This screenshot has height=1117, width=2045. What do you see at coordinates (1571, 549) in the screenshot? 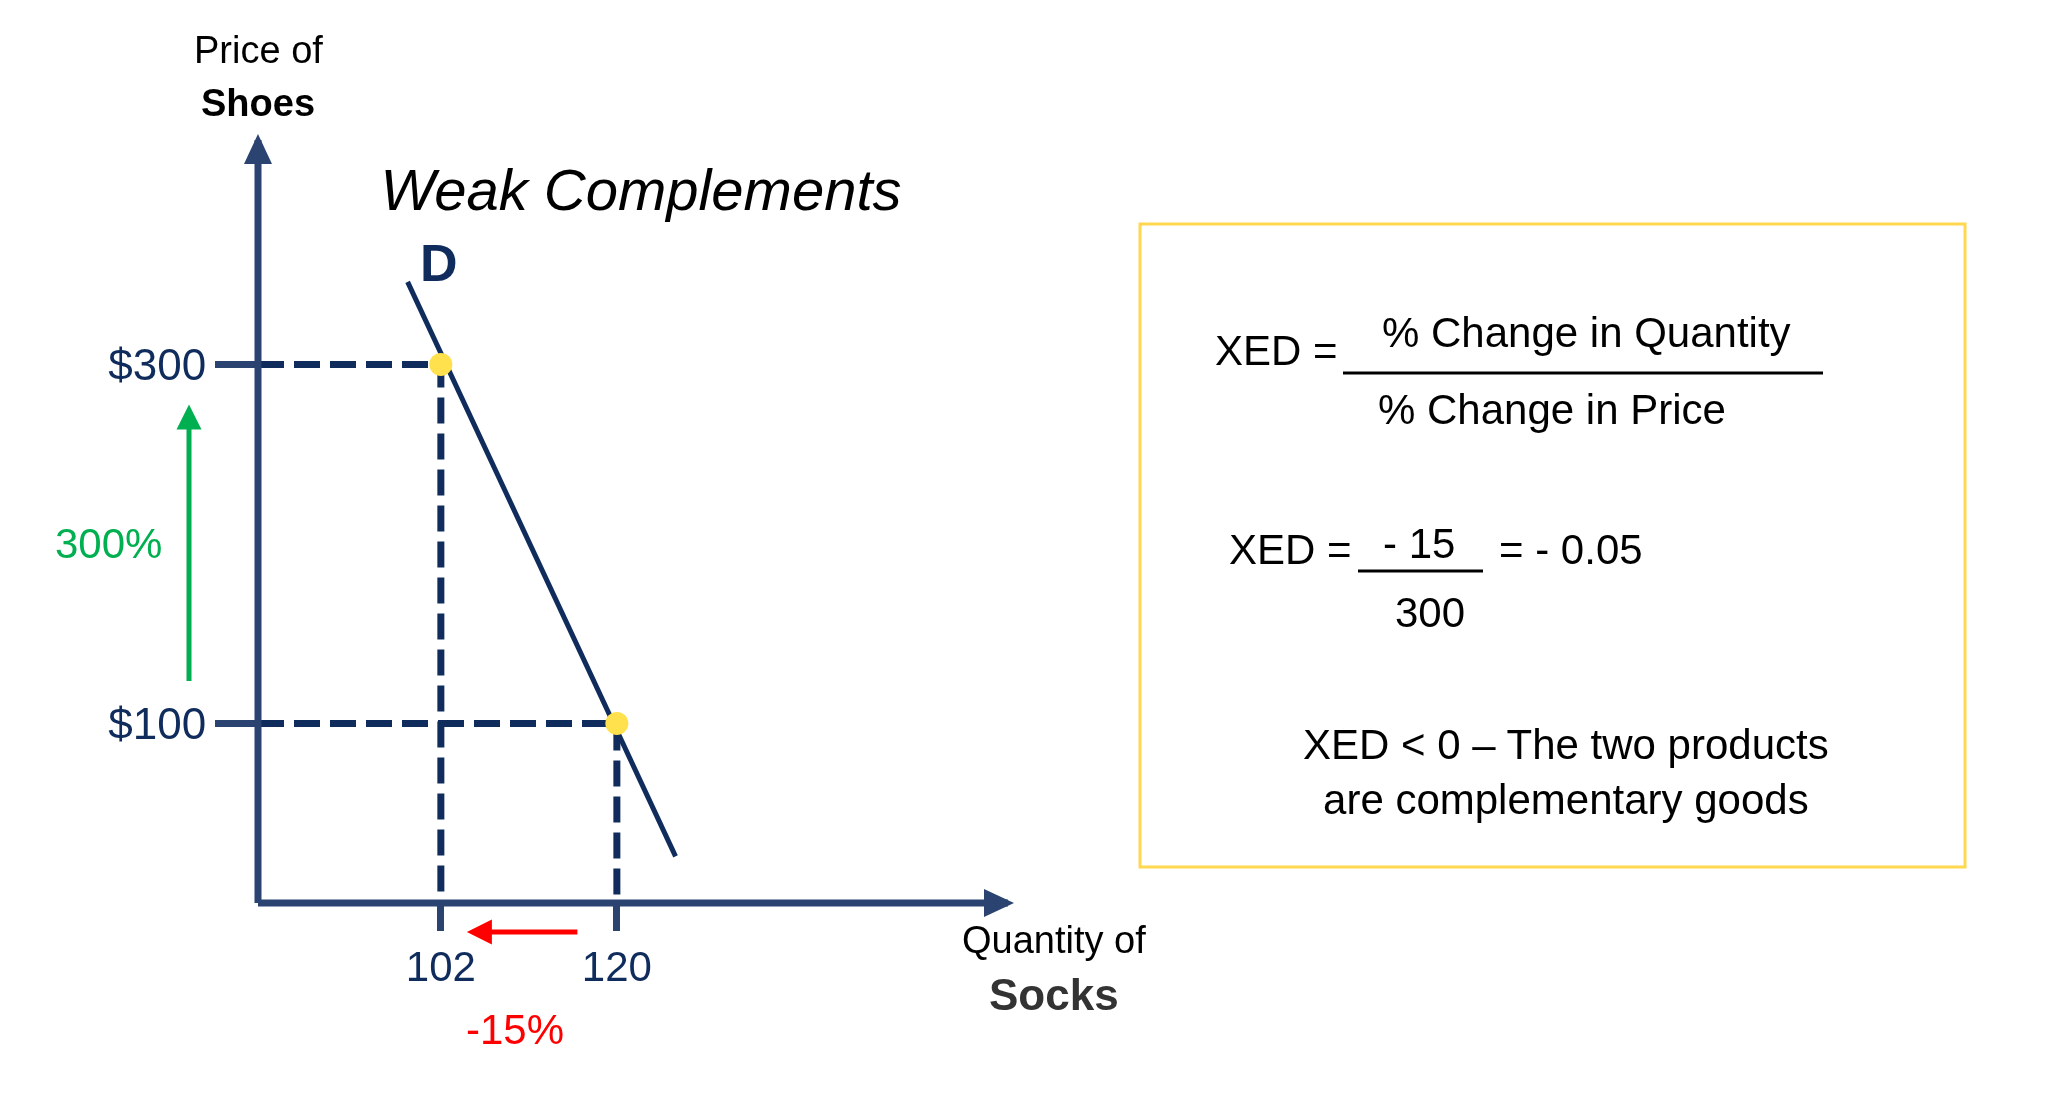
I see `text: = - 0.05` at bounding box center [1571, 549].